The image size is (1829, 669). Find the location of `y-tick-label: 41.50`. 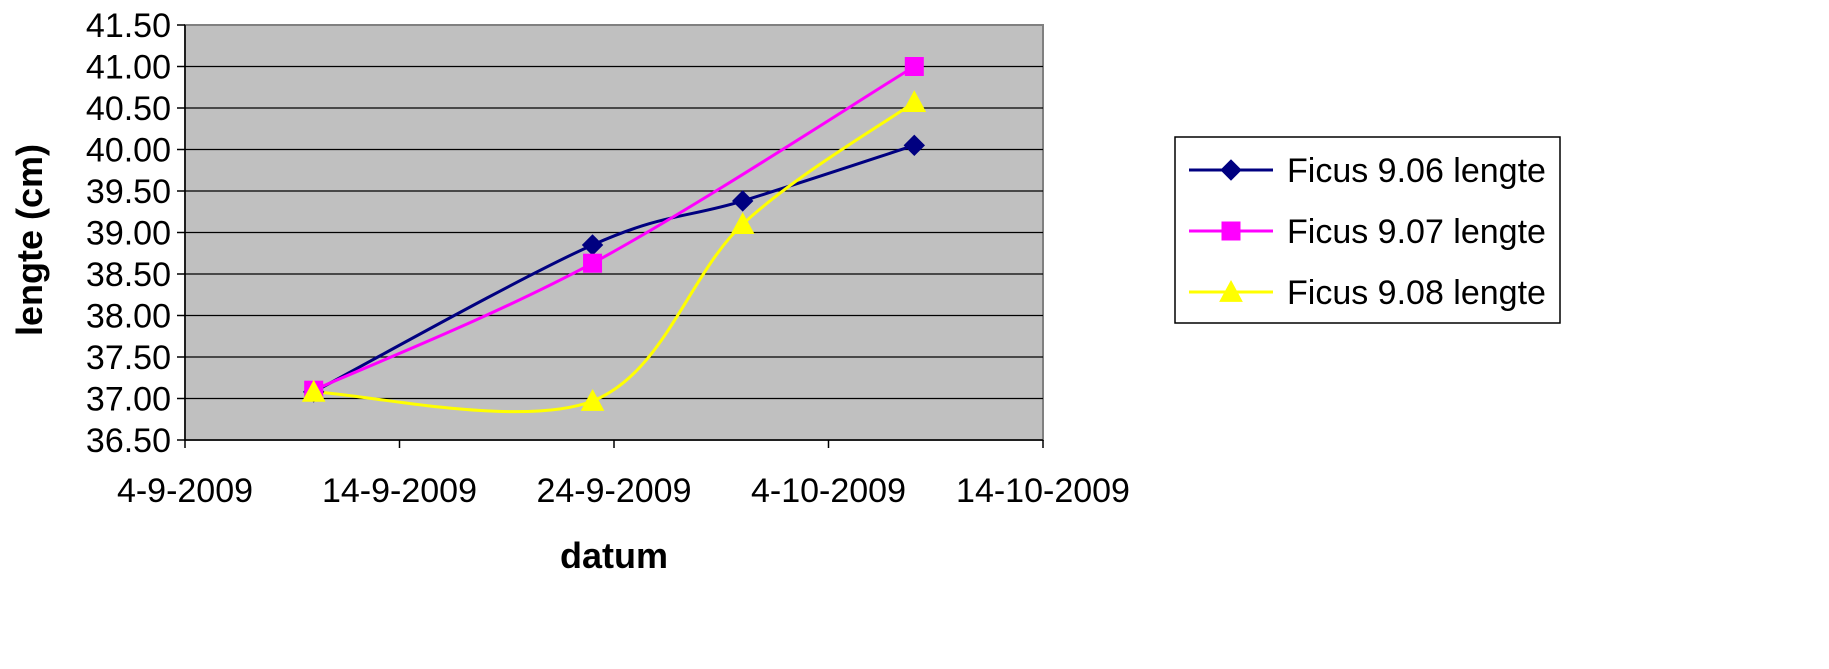

y-tick-label: 41.50 is located at coordinates (128, 26).